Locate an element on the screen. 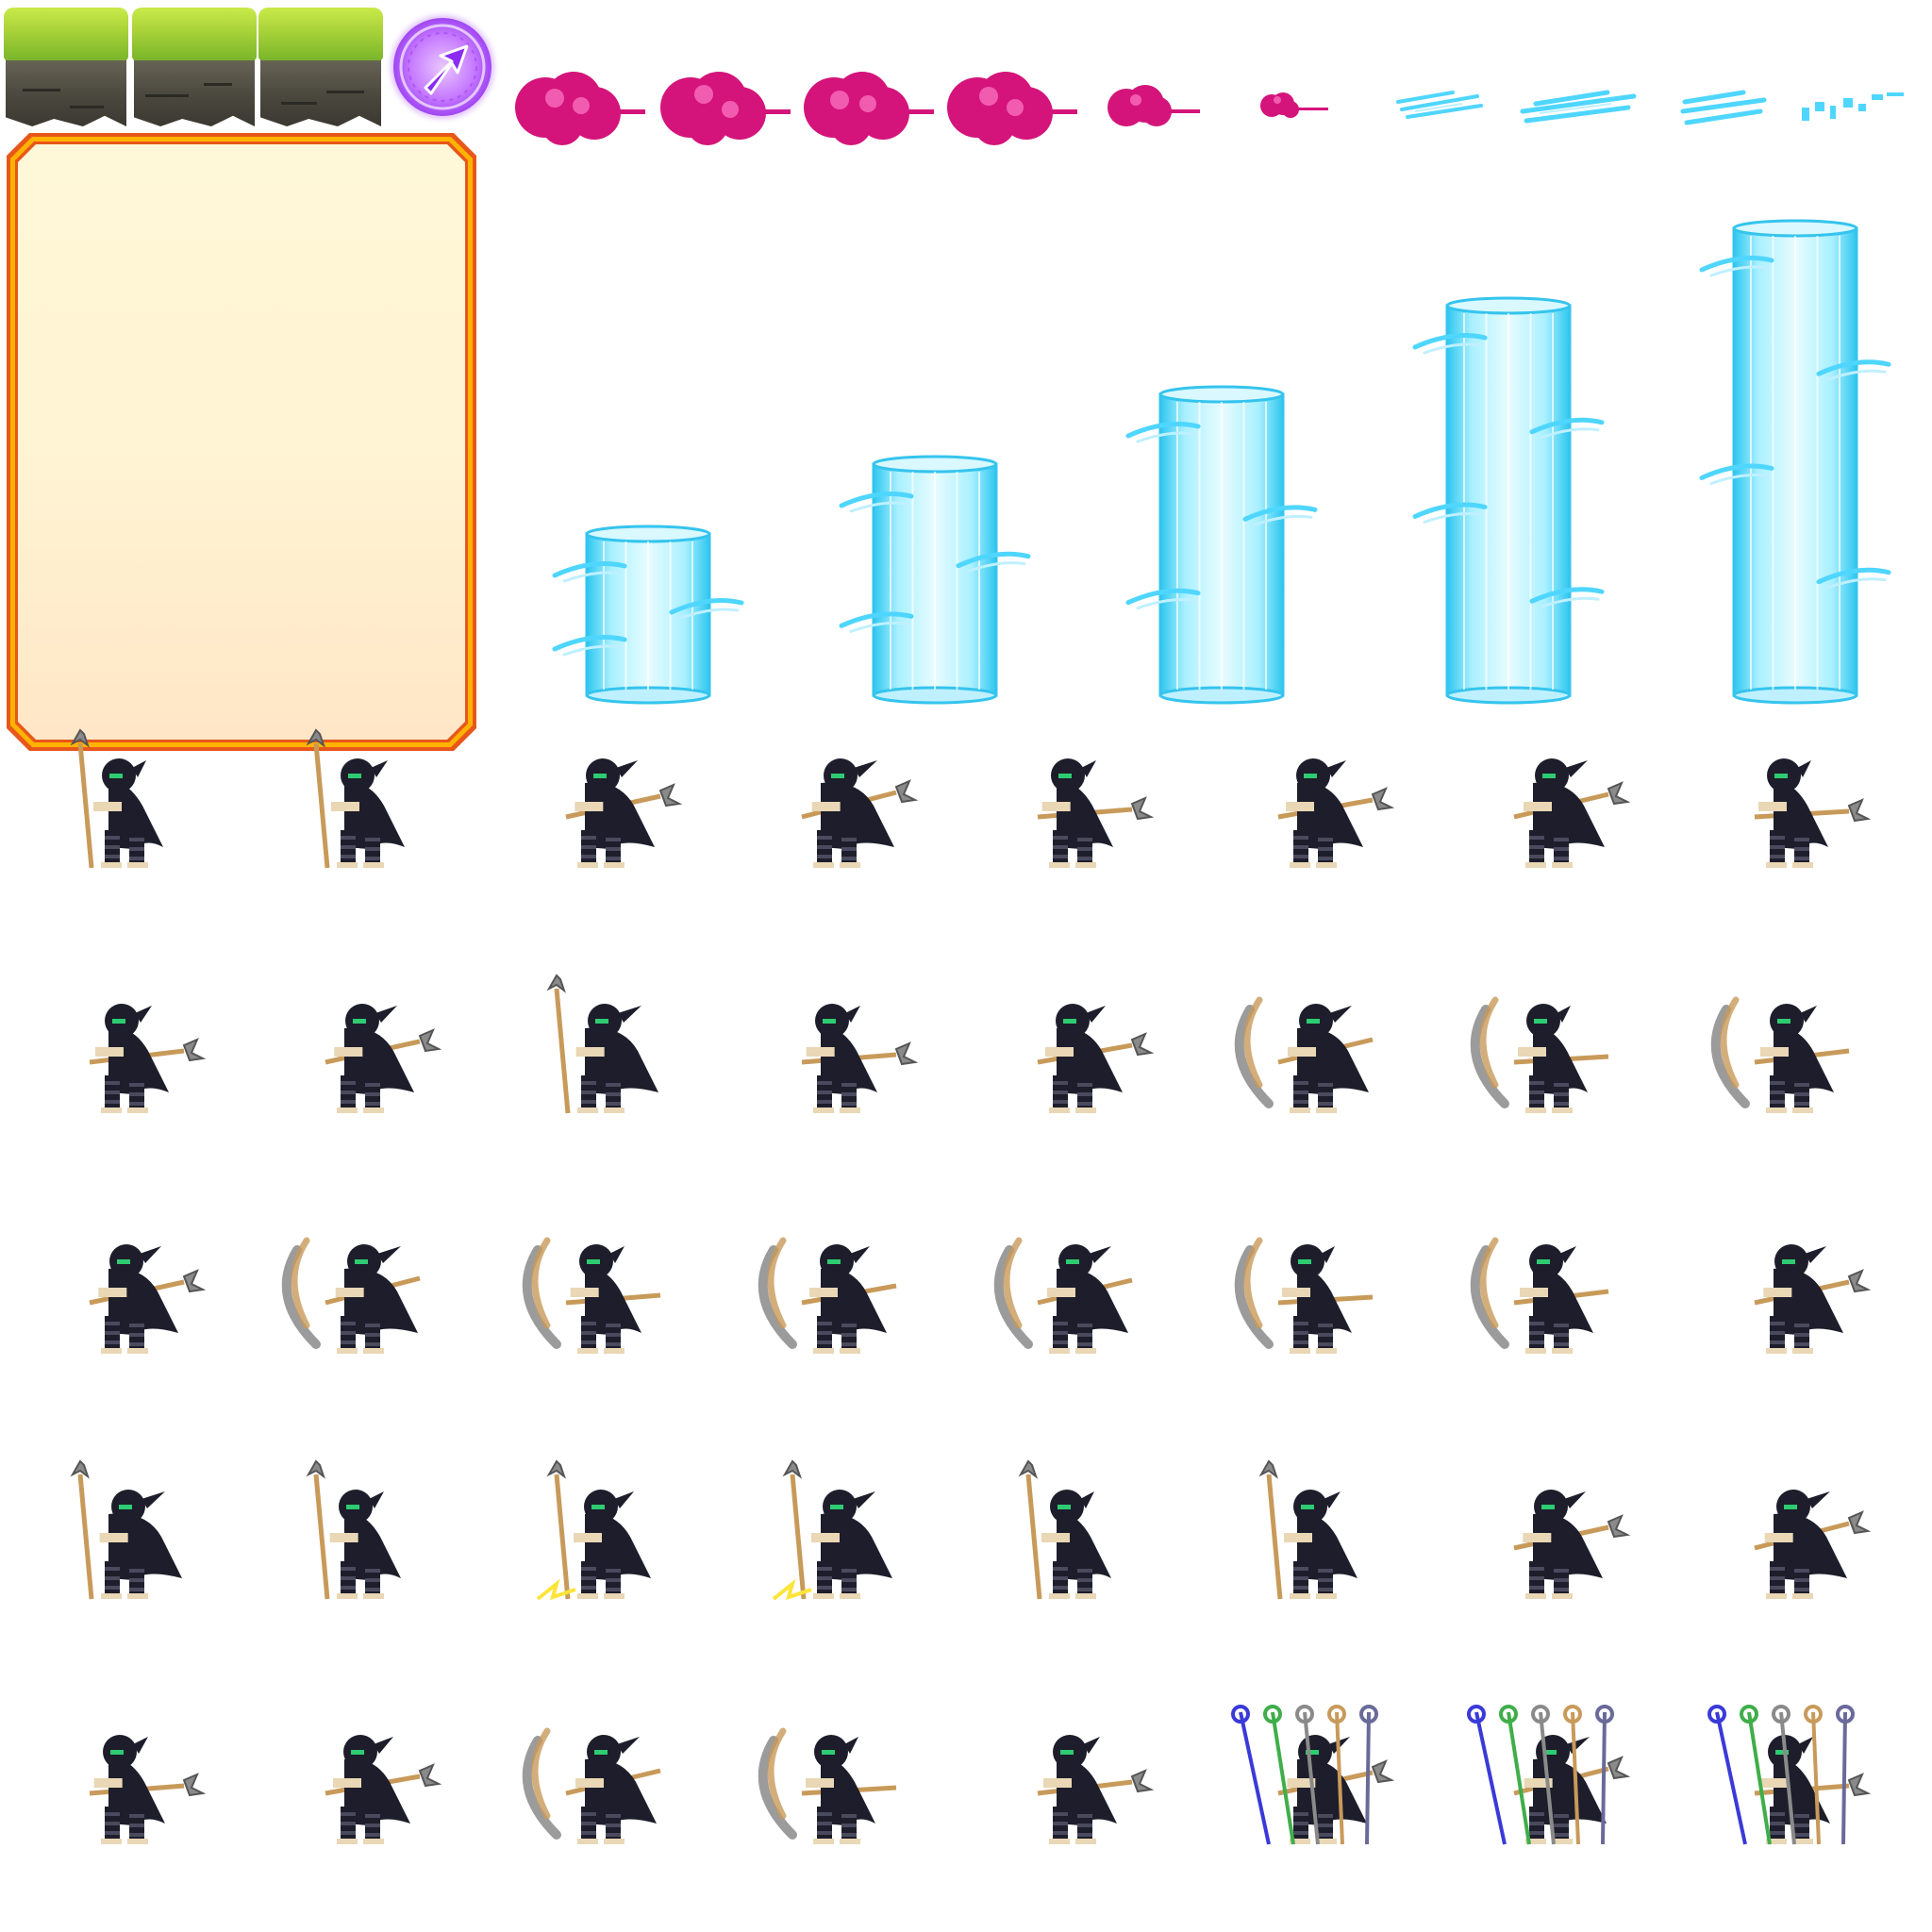  card-panel is located at coordinates (241, 442).